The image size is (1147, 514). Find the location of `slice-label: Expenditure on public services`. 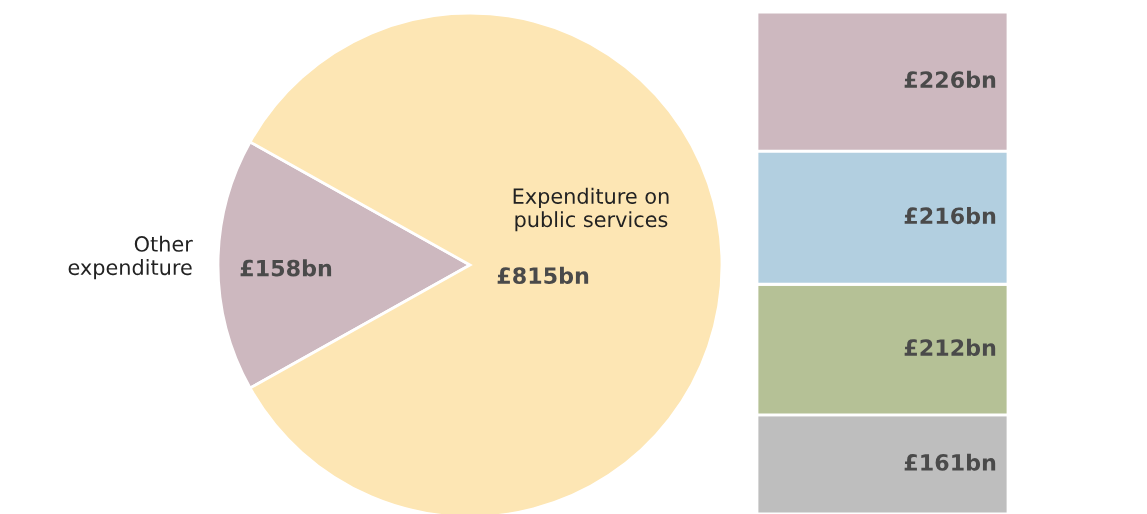

slice-label: Expenditure on public services is located at coordinates (591, 209).